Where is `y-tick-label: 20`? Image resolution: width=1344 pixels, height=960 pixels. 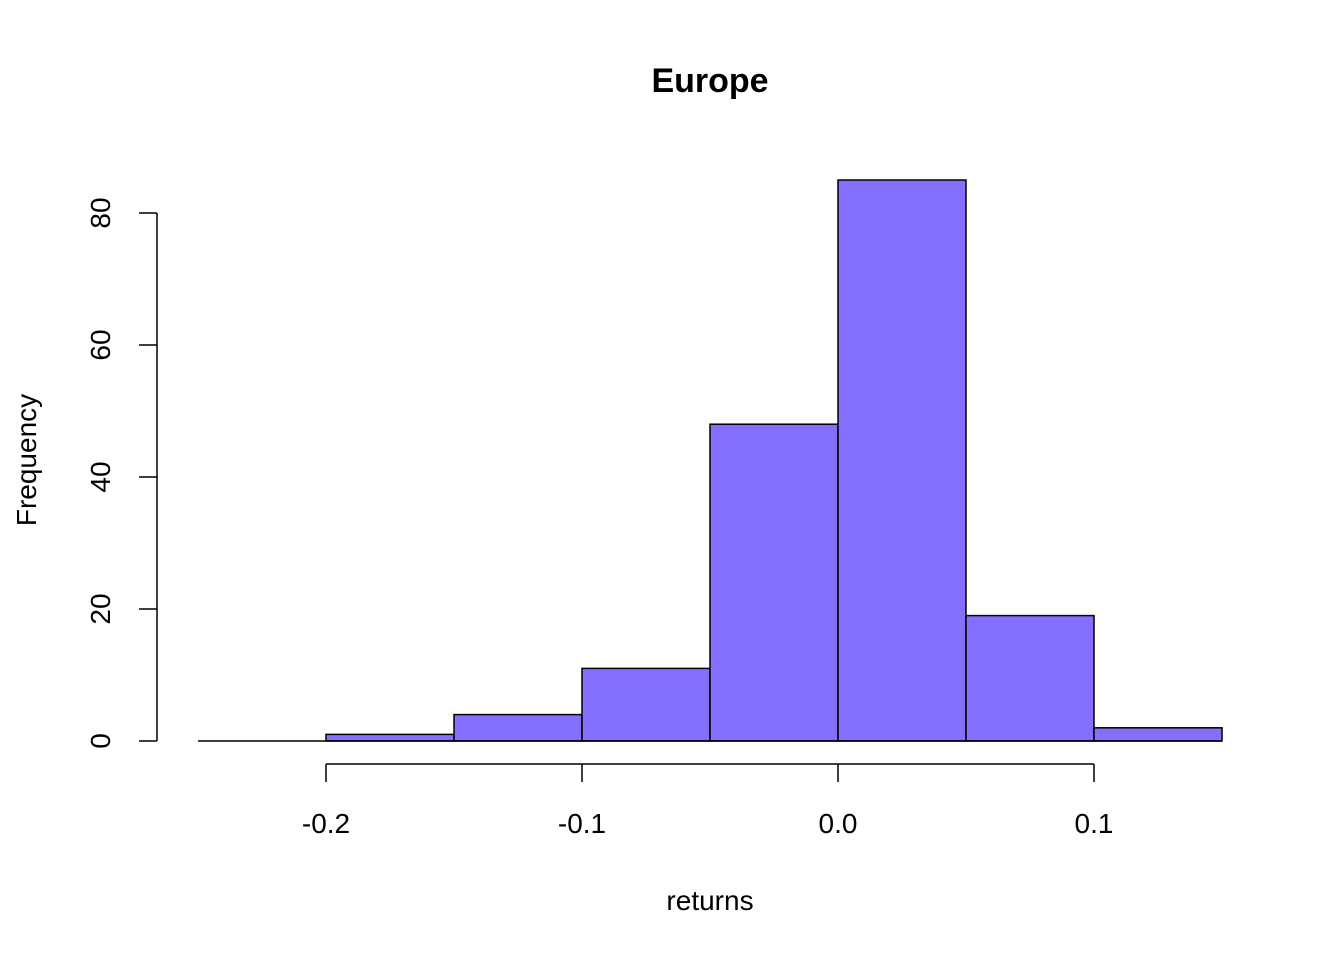
y-tick-label: 20 is located at coordinates (100, 608).